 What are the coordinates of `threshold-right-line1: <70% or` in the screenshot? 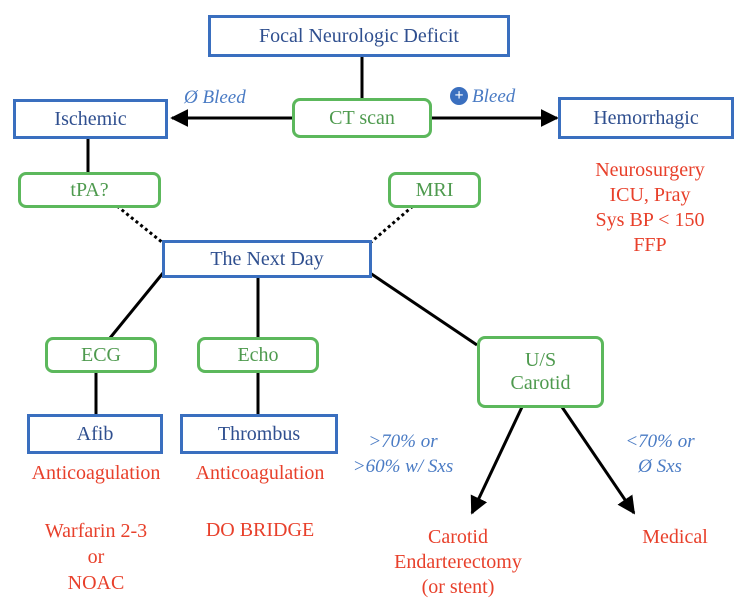 It's located at (660, 441).